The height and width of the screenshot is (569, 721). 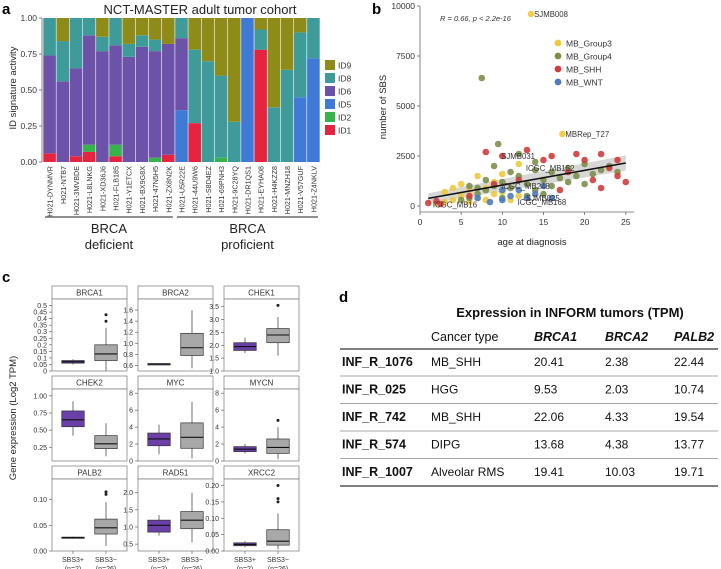 What do you see at coordinates (689, 362) in the screenshot?
I see `table-cell: 22.44` at bounding box center [689, 362].